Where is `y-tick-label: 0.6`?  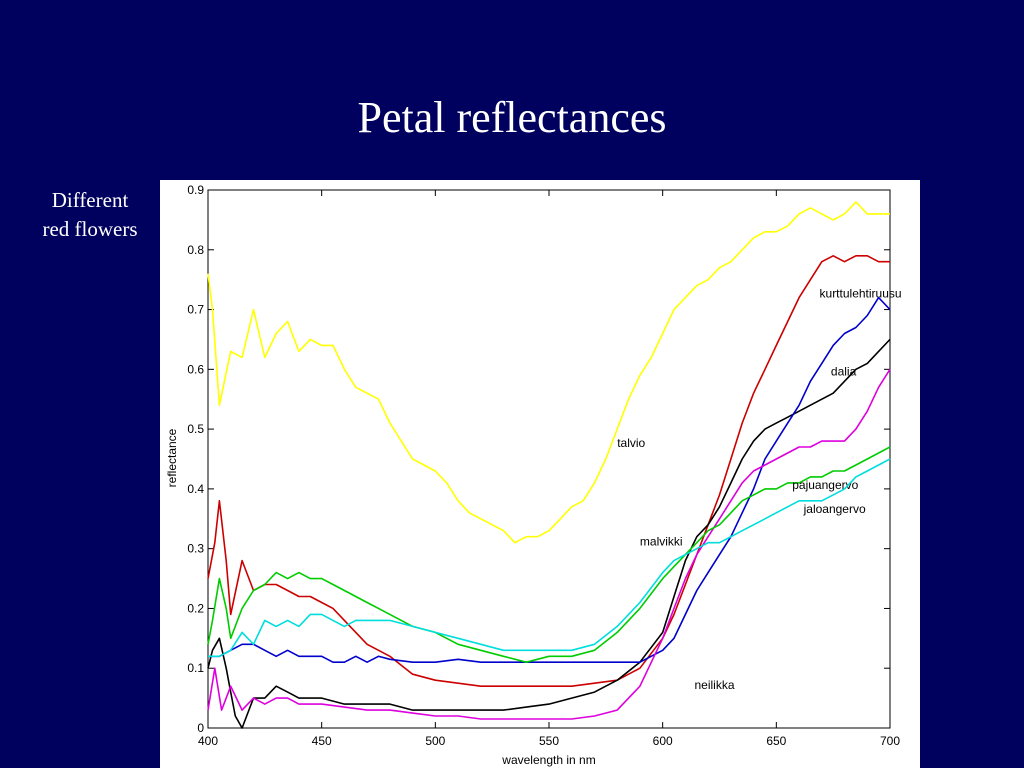 y-tick-label: 0.6 is located at coordinates (195, 369).